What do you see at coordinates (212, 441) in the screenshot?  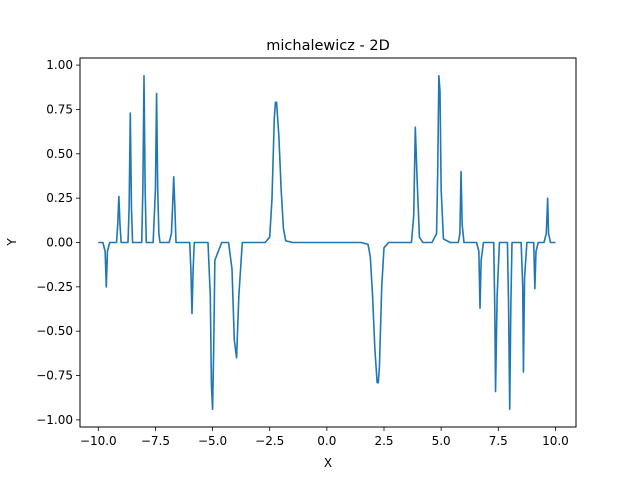 I see `x-tick-label: −5.0` at bounding box center [212, 441].